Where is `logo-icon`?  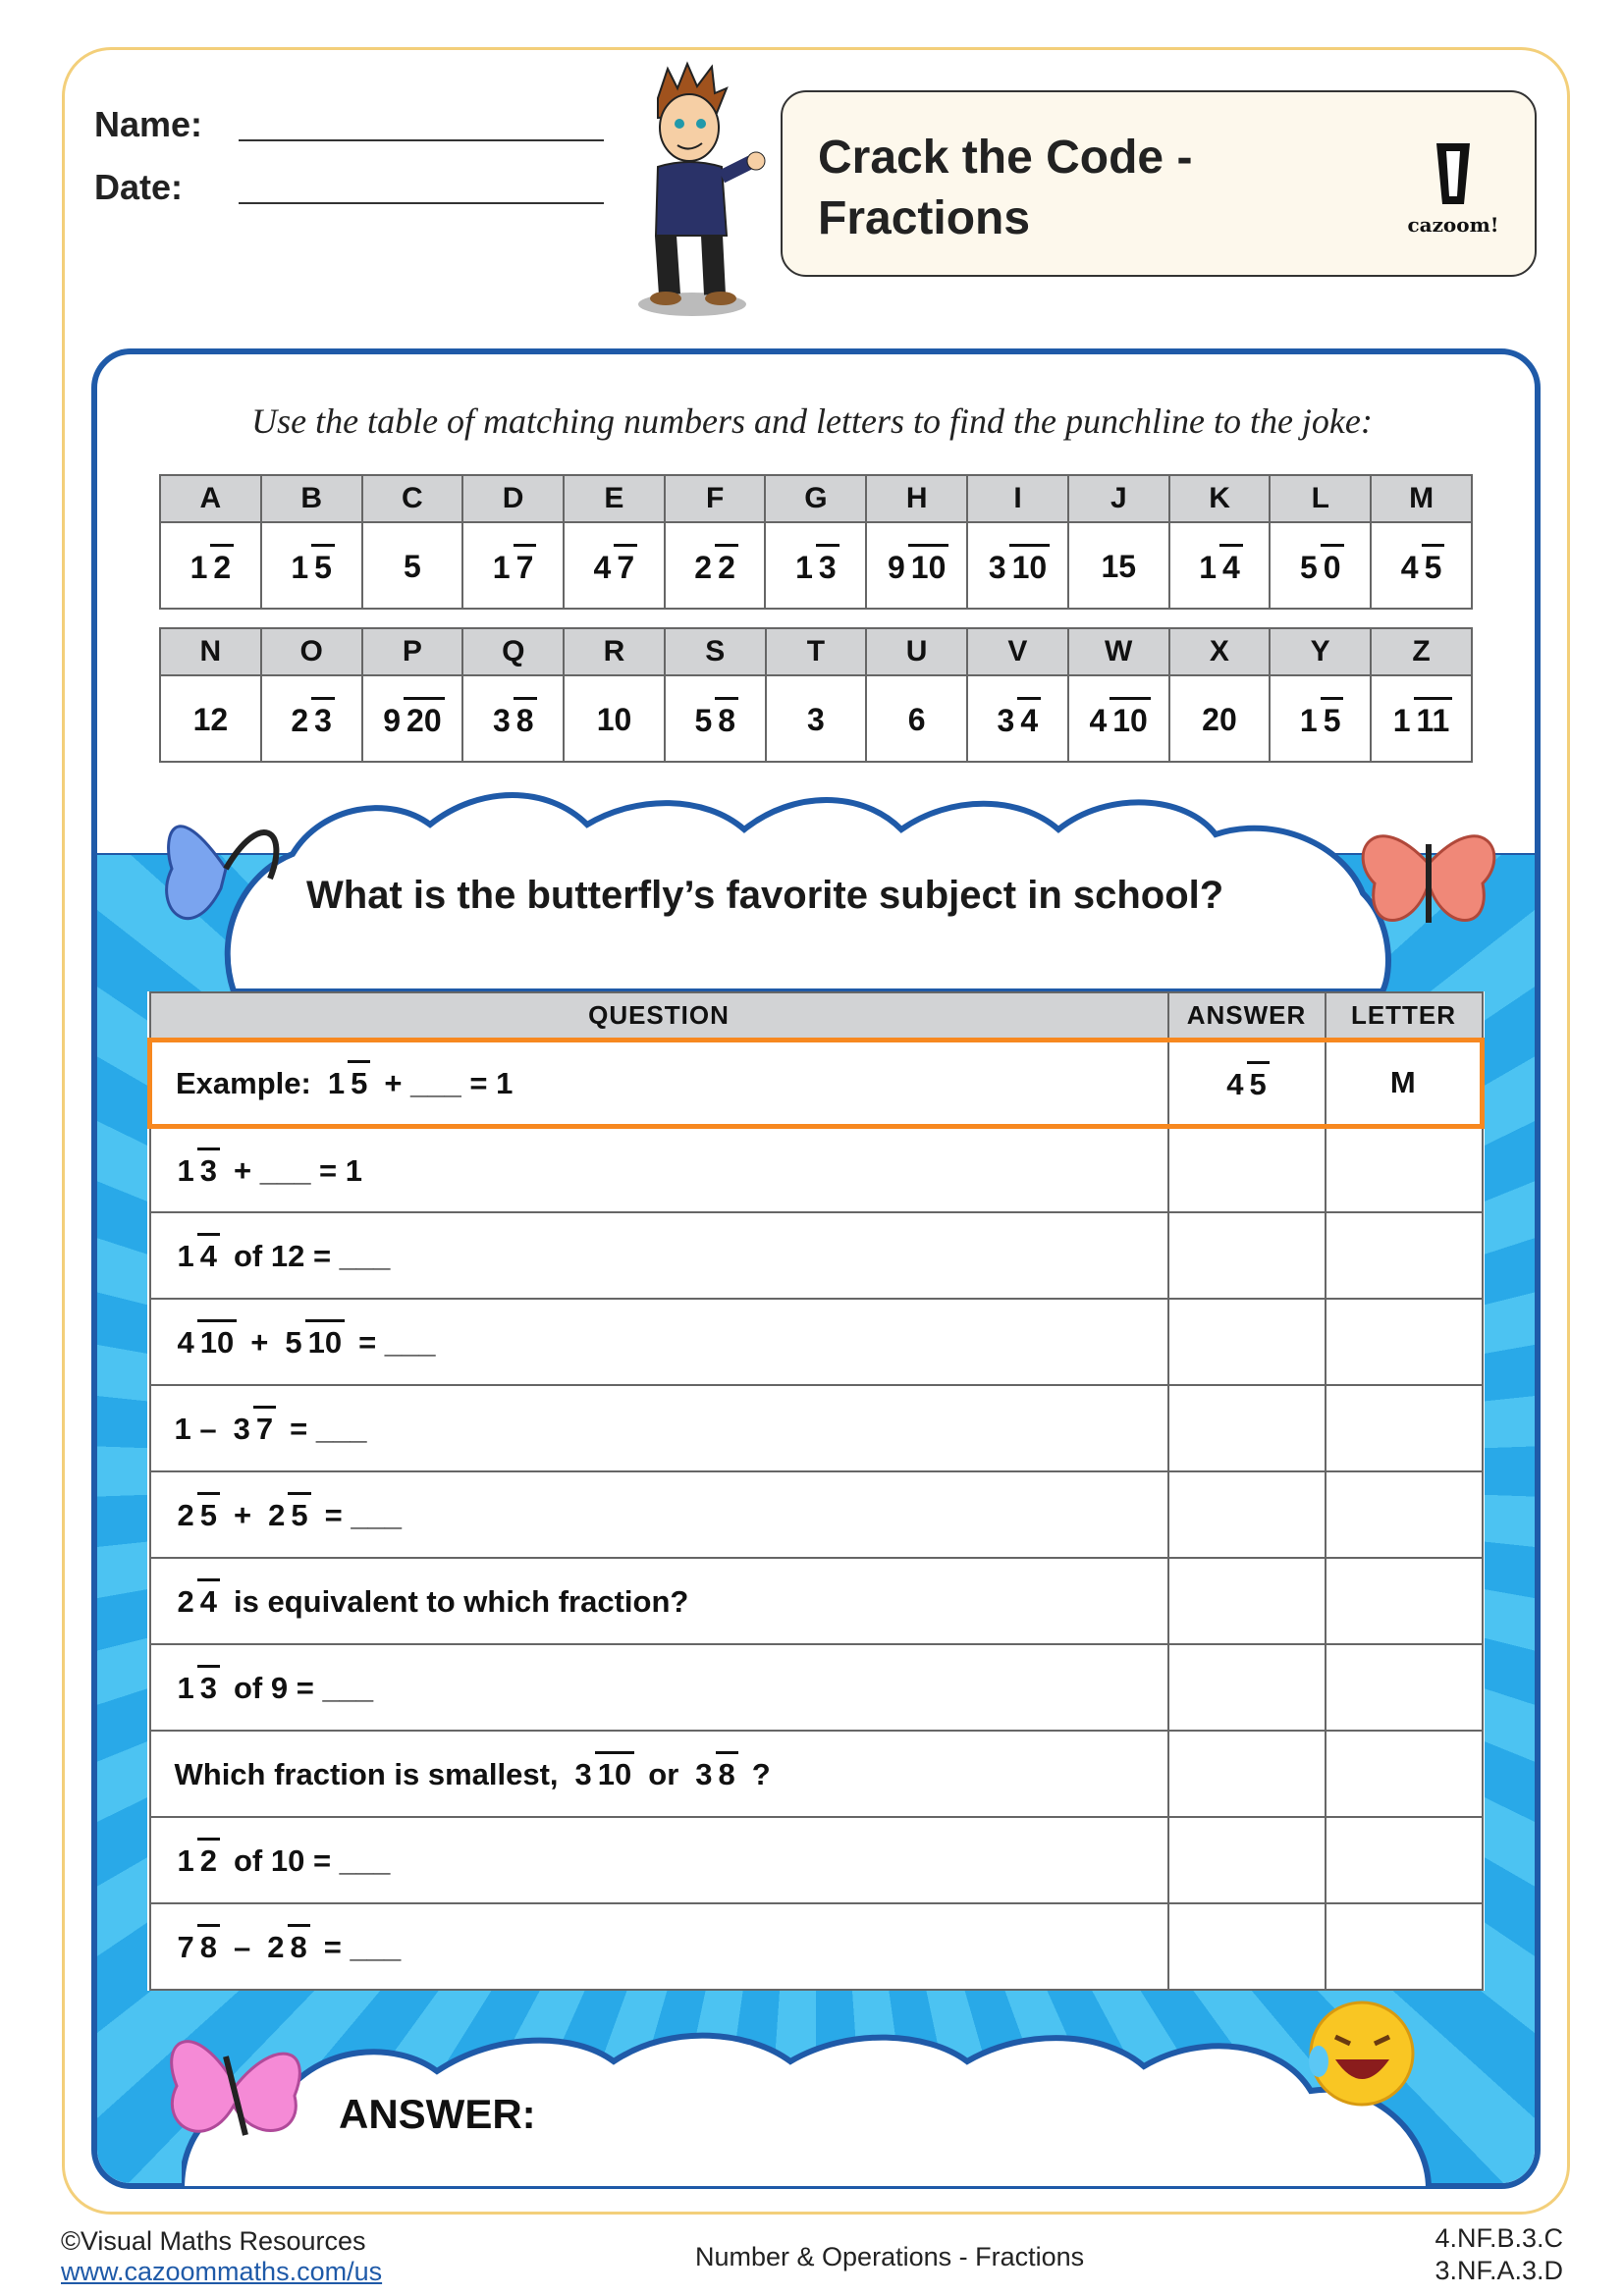 logo-icon is located at coordinates (1453, 173).